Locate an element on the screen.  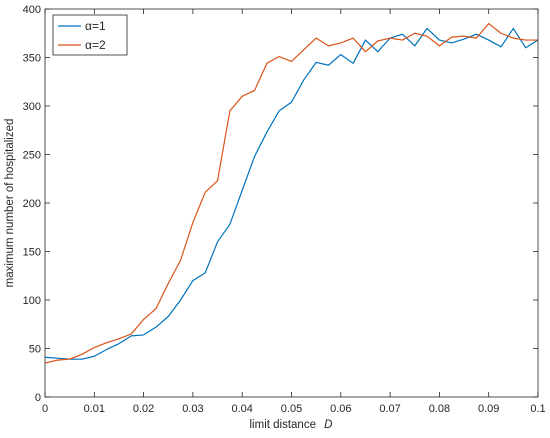
x-tick-label: 0.02 is located at coordinates (143, 409).